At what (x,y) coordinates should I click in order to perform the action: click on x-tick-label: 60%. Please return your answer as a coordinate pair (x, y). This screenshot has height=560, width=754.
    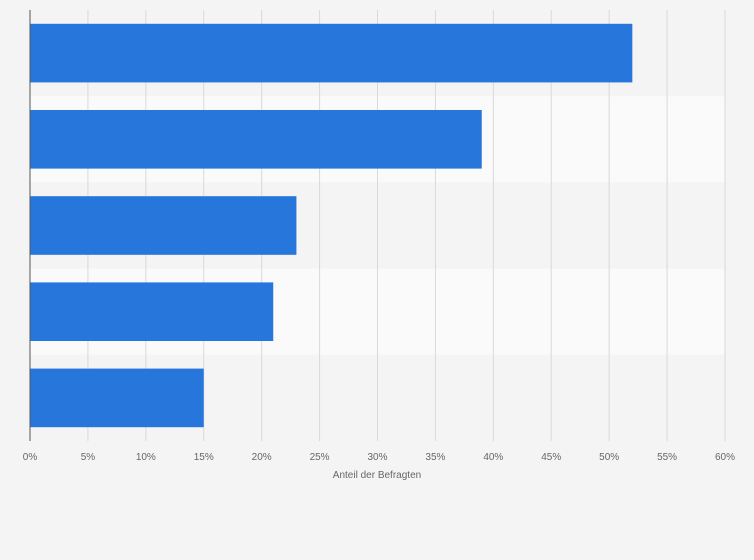
    Looking at the image, I should click on (725, 457).